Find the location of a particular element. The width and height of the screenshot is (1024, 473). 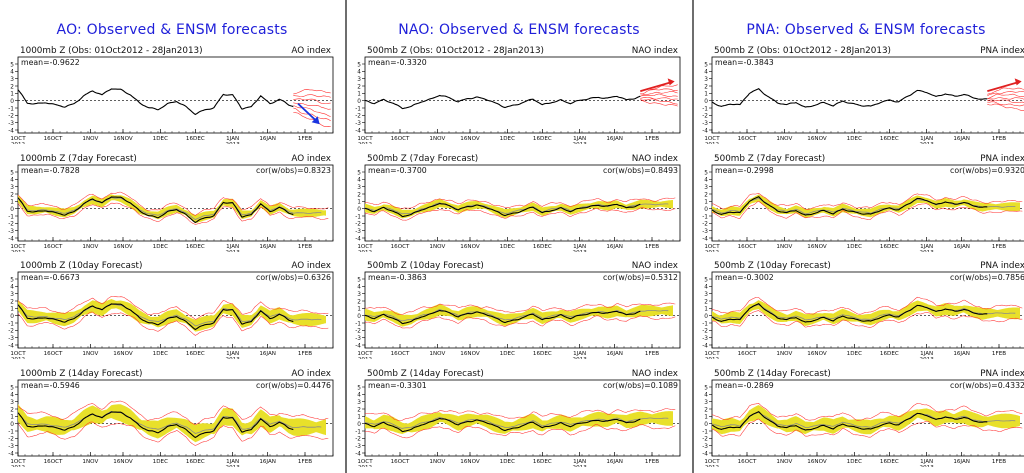

pna-column-title: PNA: Observed & ENSM forecasts is located at coordinates (866, 30).